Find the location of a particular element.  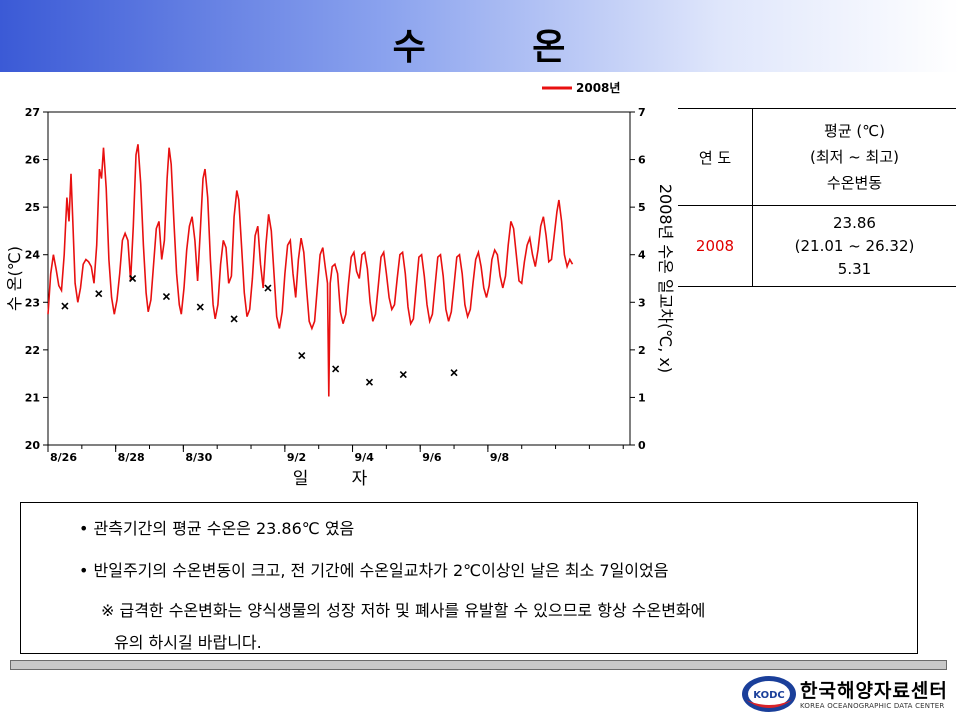

y-tick-label: 27 is located at coordinates (32, 112).